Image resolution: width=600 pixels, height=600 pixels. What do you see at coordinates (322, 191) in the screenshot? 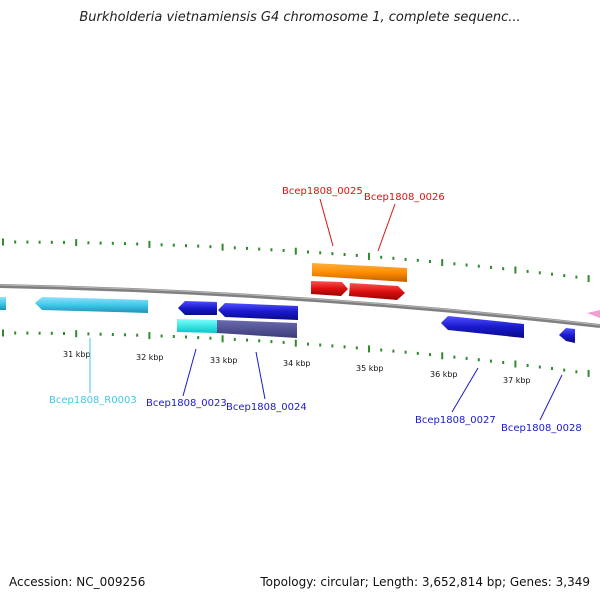
I see `gene-label-bcep1808-0025: Bcep1808_0025` at bounding box center [322, 191].